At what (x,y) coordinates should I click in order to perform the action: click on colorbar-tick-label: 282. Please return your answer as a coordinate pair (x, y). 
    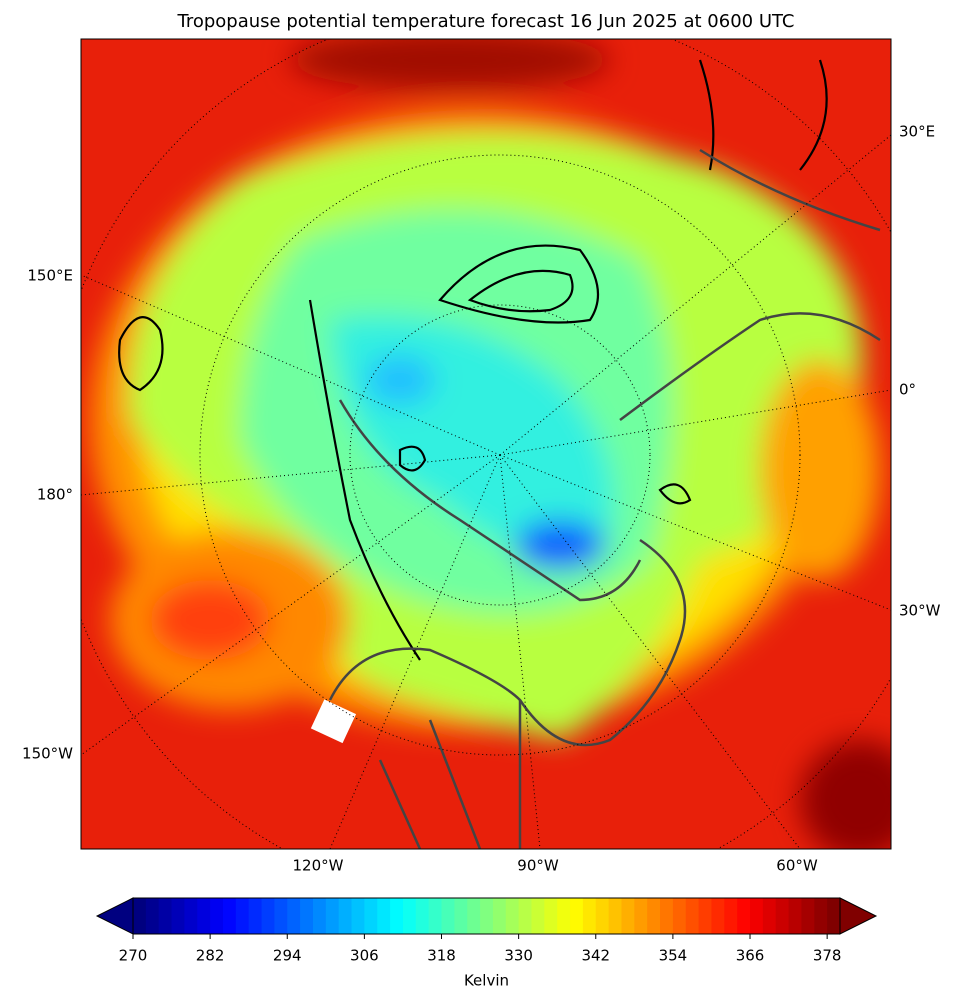
    Looking at the image, I should click on (210, 956).